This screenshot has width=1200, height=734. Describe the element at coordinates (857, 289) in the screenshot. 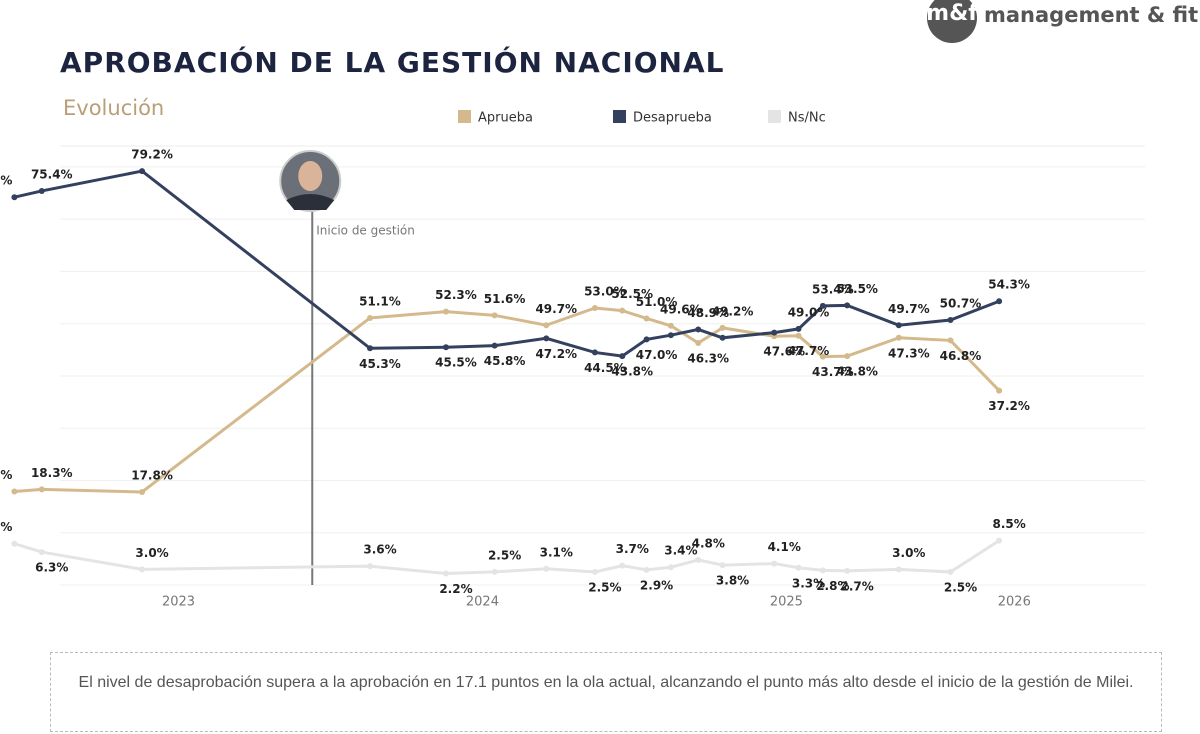

I see `data-label: 53.5%` at that location.